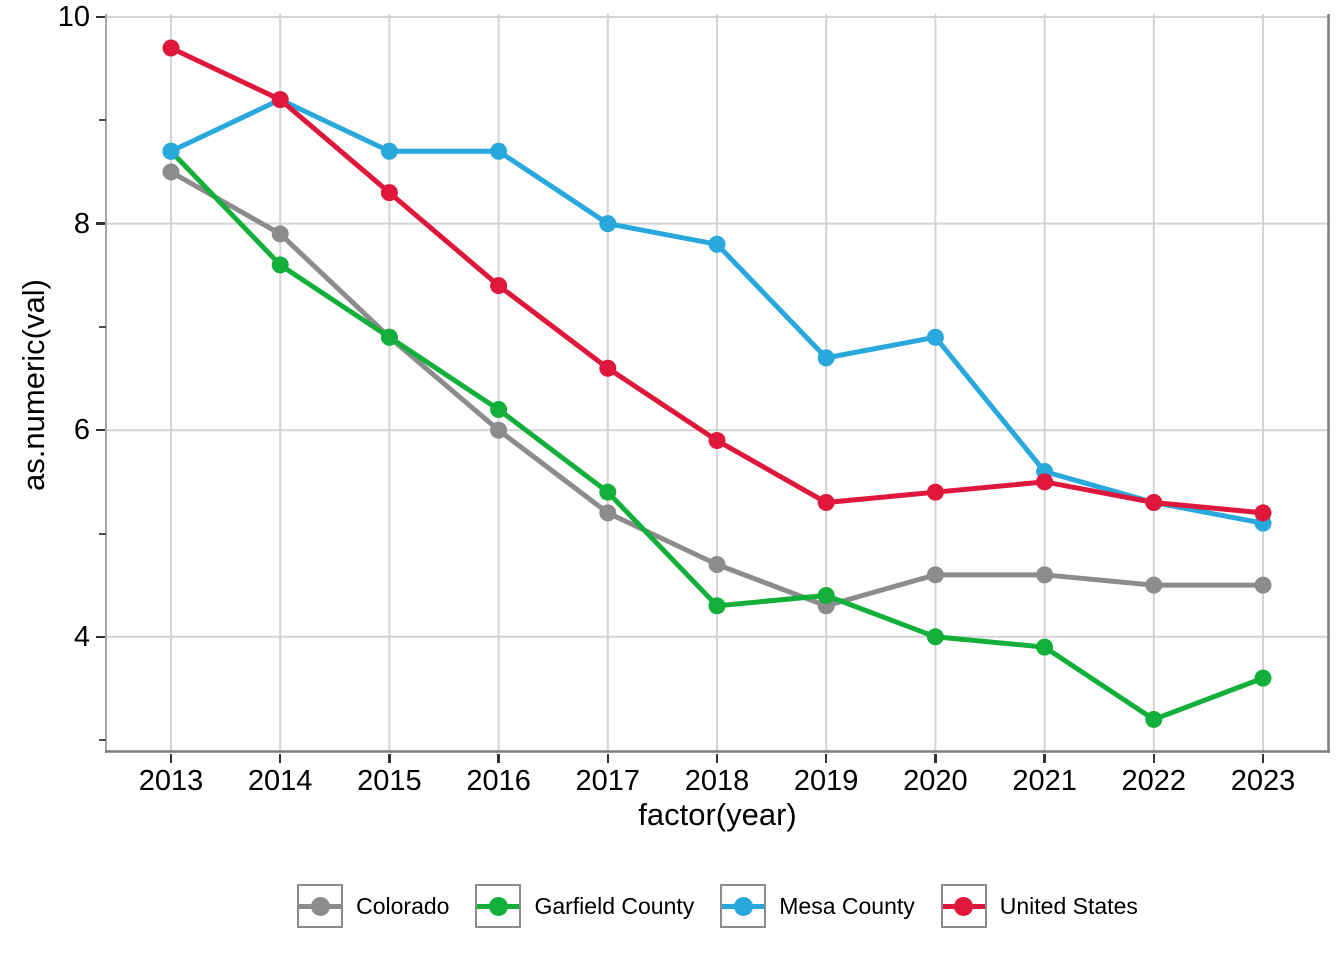 The width and height of the screenshot is (1344, 960). I want to click on x-tick-label: 2021, so click(1044, 781).